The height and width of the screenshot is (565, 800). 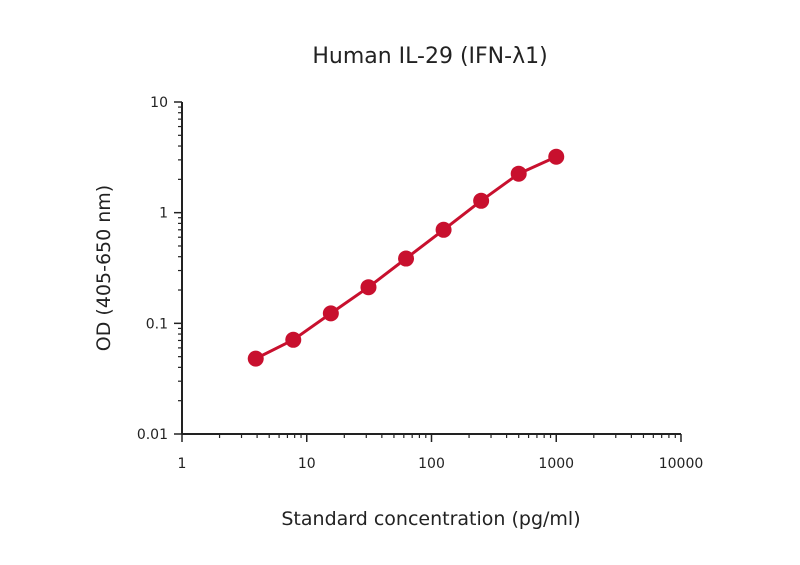 What do you see at coordinates (104, 268) in the screenshot?
I see `y-axis-label: OD (405-650 nm)` at bounding box center [104, 268].